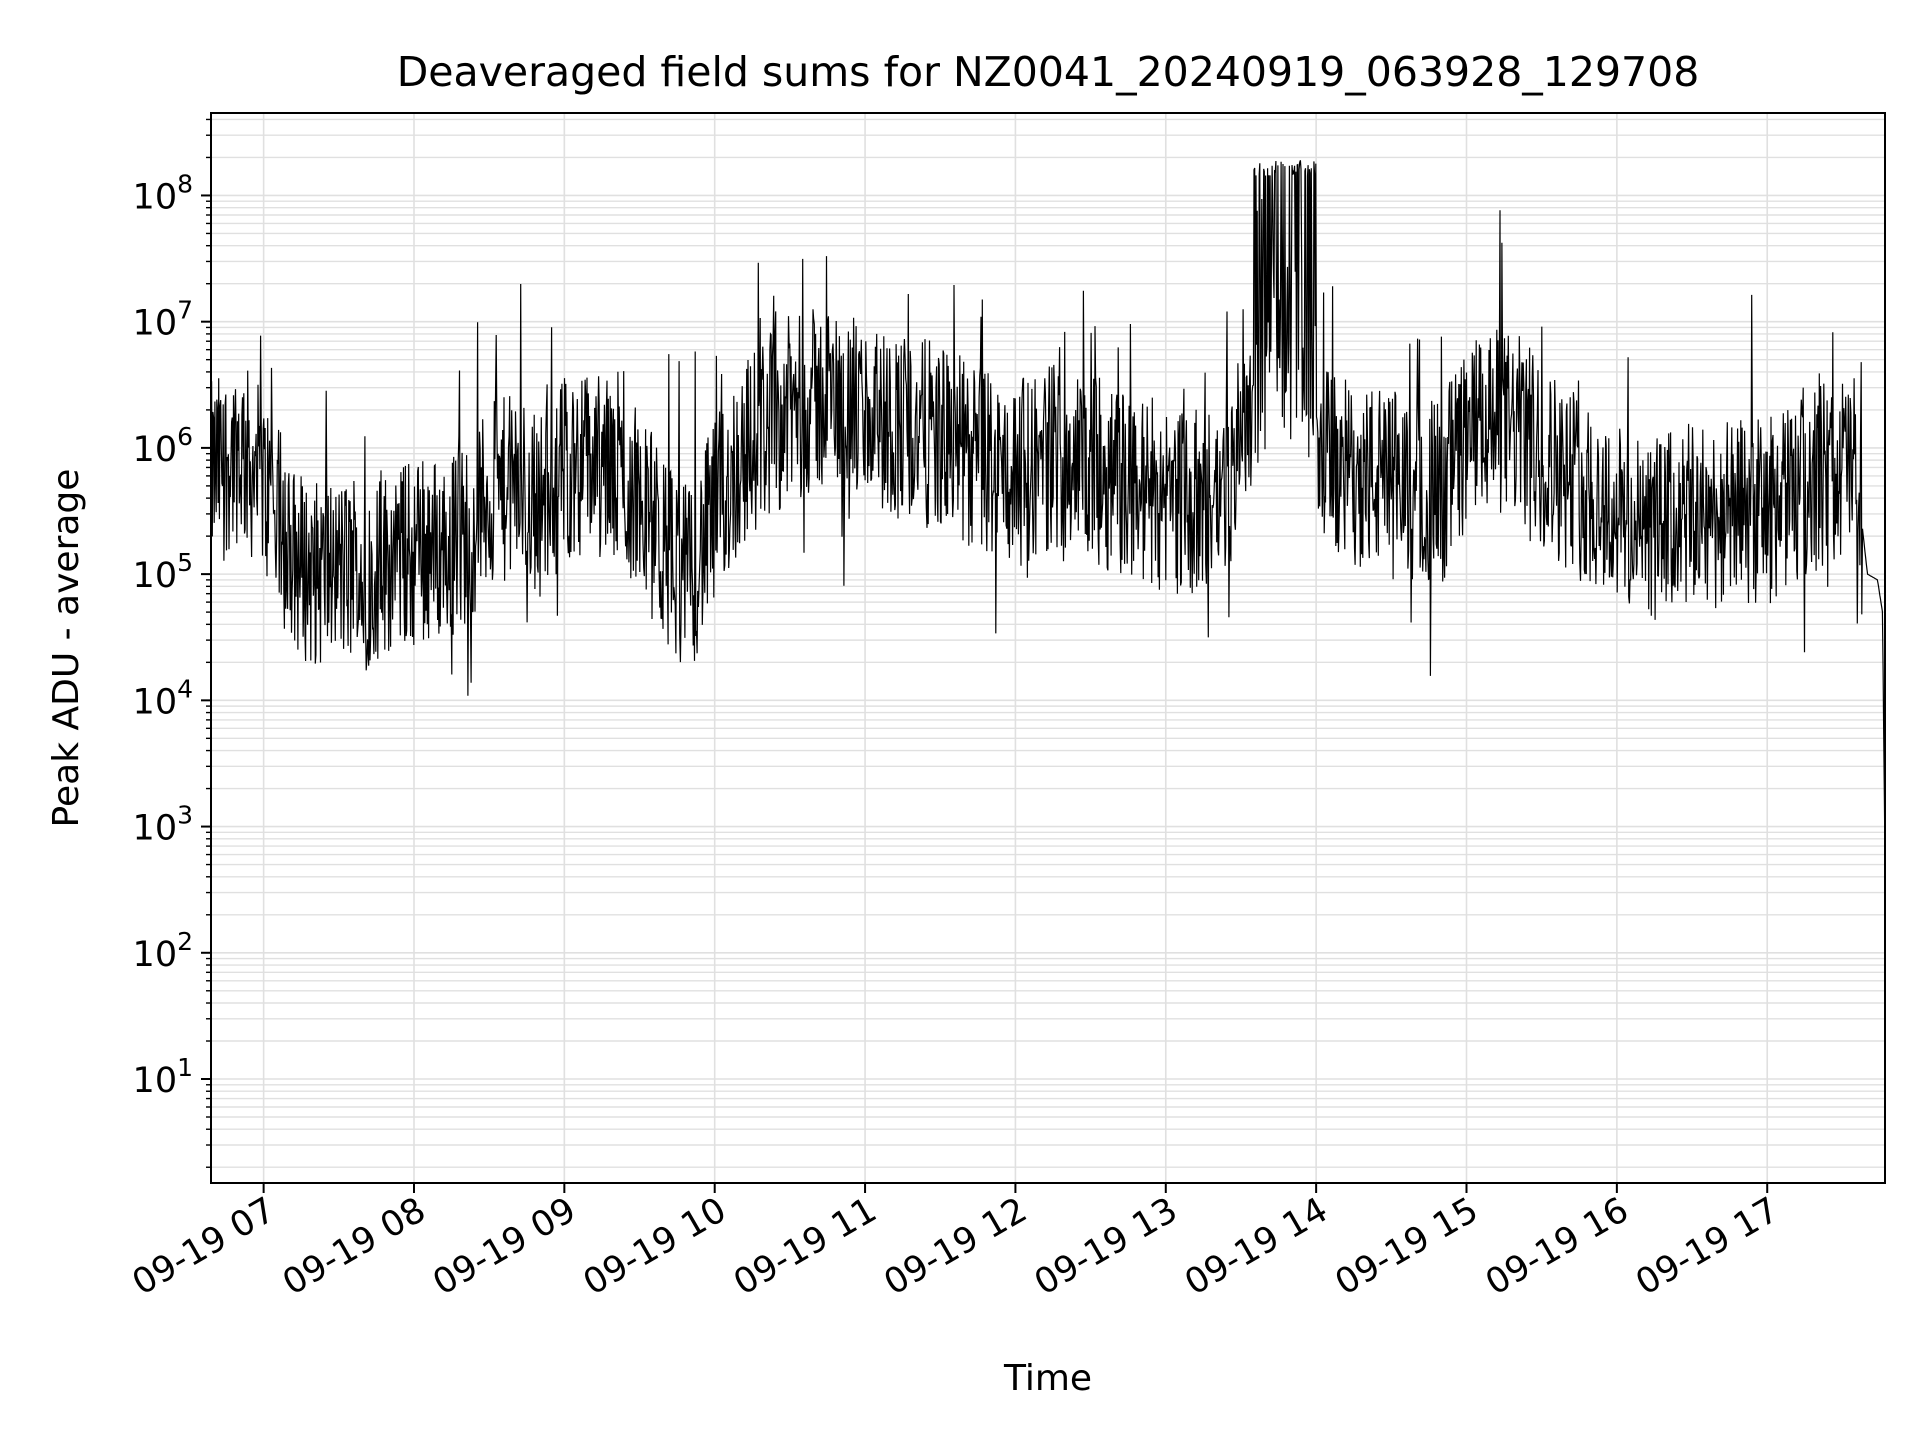 This screenshot has width=1920, height=1440. I want to click on x-tick-label: 09-19 11, so click(805, 1246).